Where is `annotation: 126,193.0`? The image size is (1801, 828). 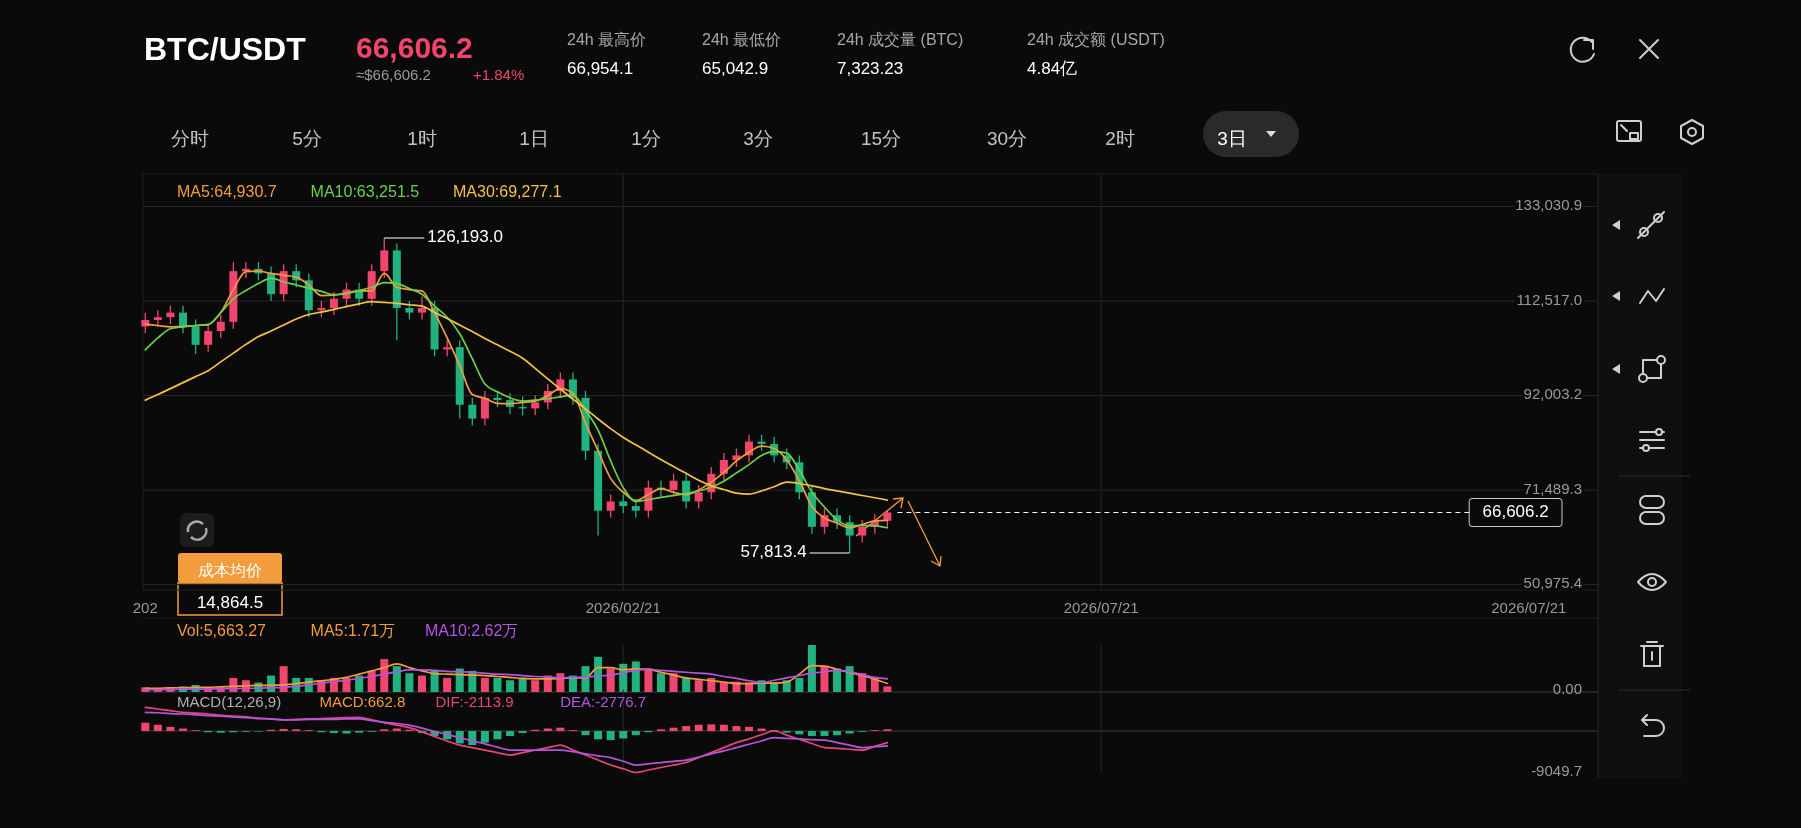 annotation: 126,193.0 is located at coordinates (465, 237).